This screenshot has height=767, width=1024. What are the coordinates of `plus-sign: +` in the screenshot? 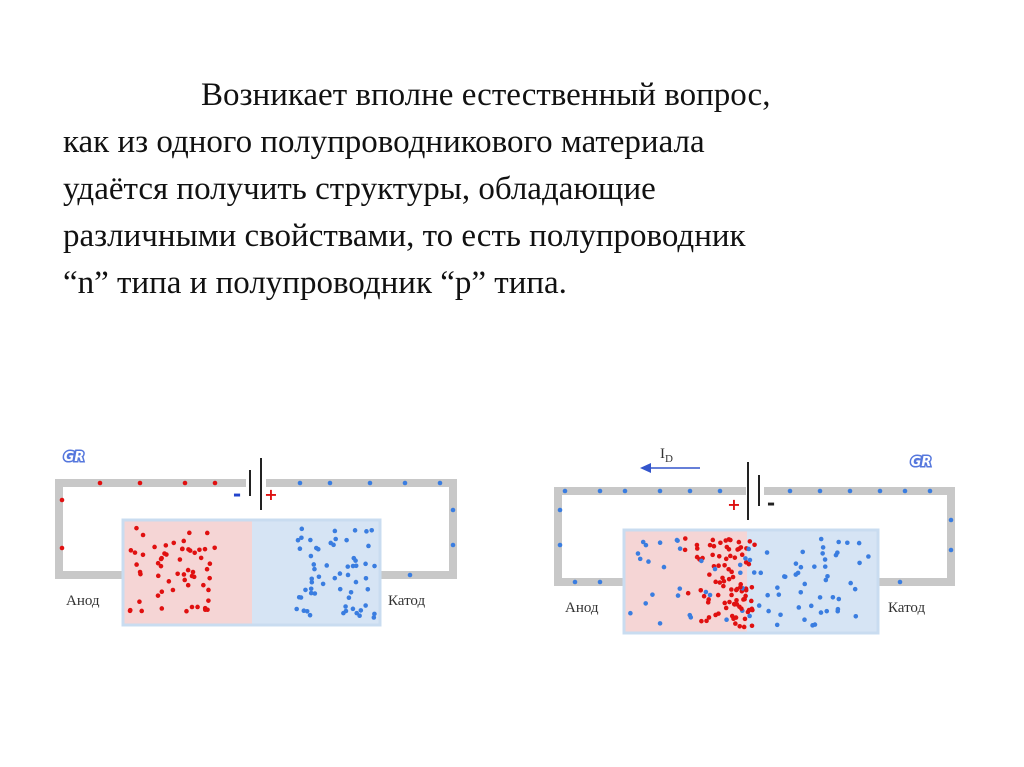 It's located at (270, 494).